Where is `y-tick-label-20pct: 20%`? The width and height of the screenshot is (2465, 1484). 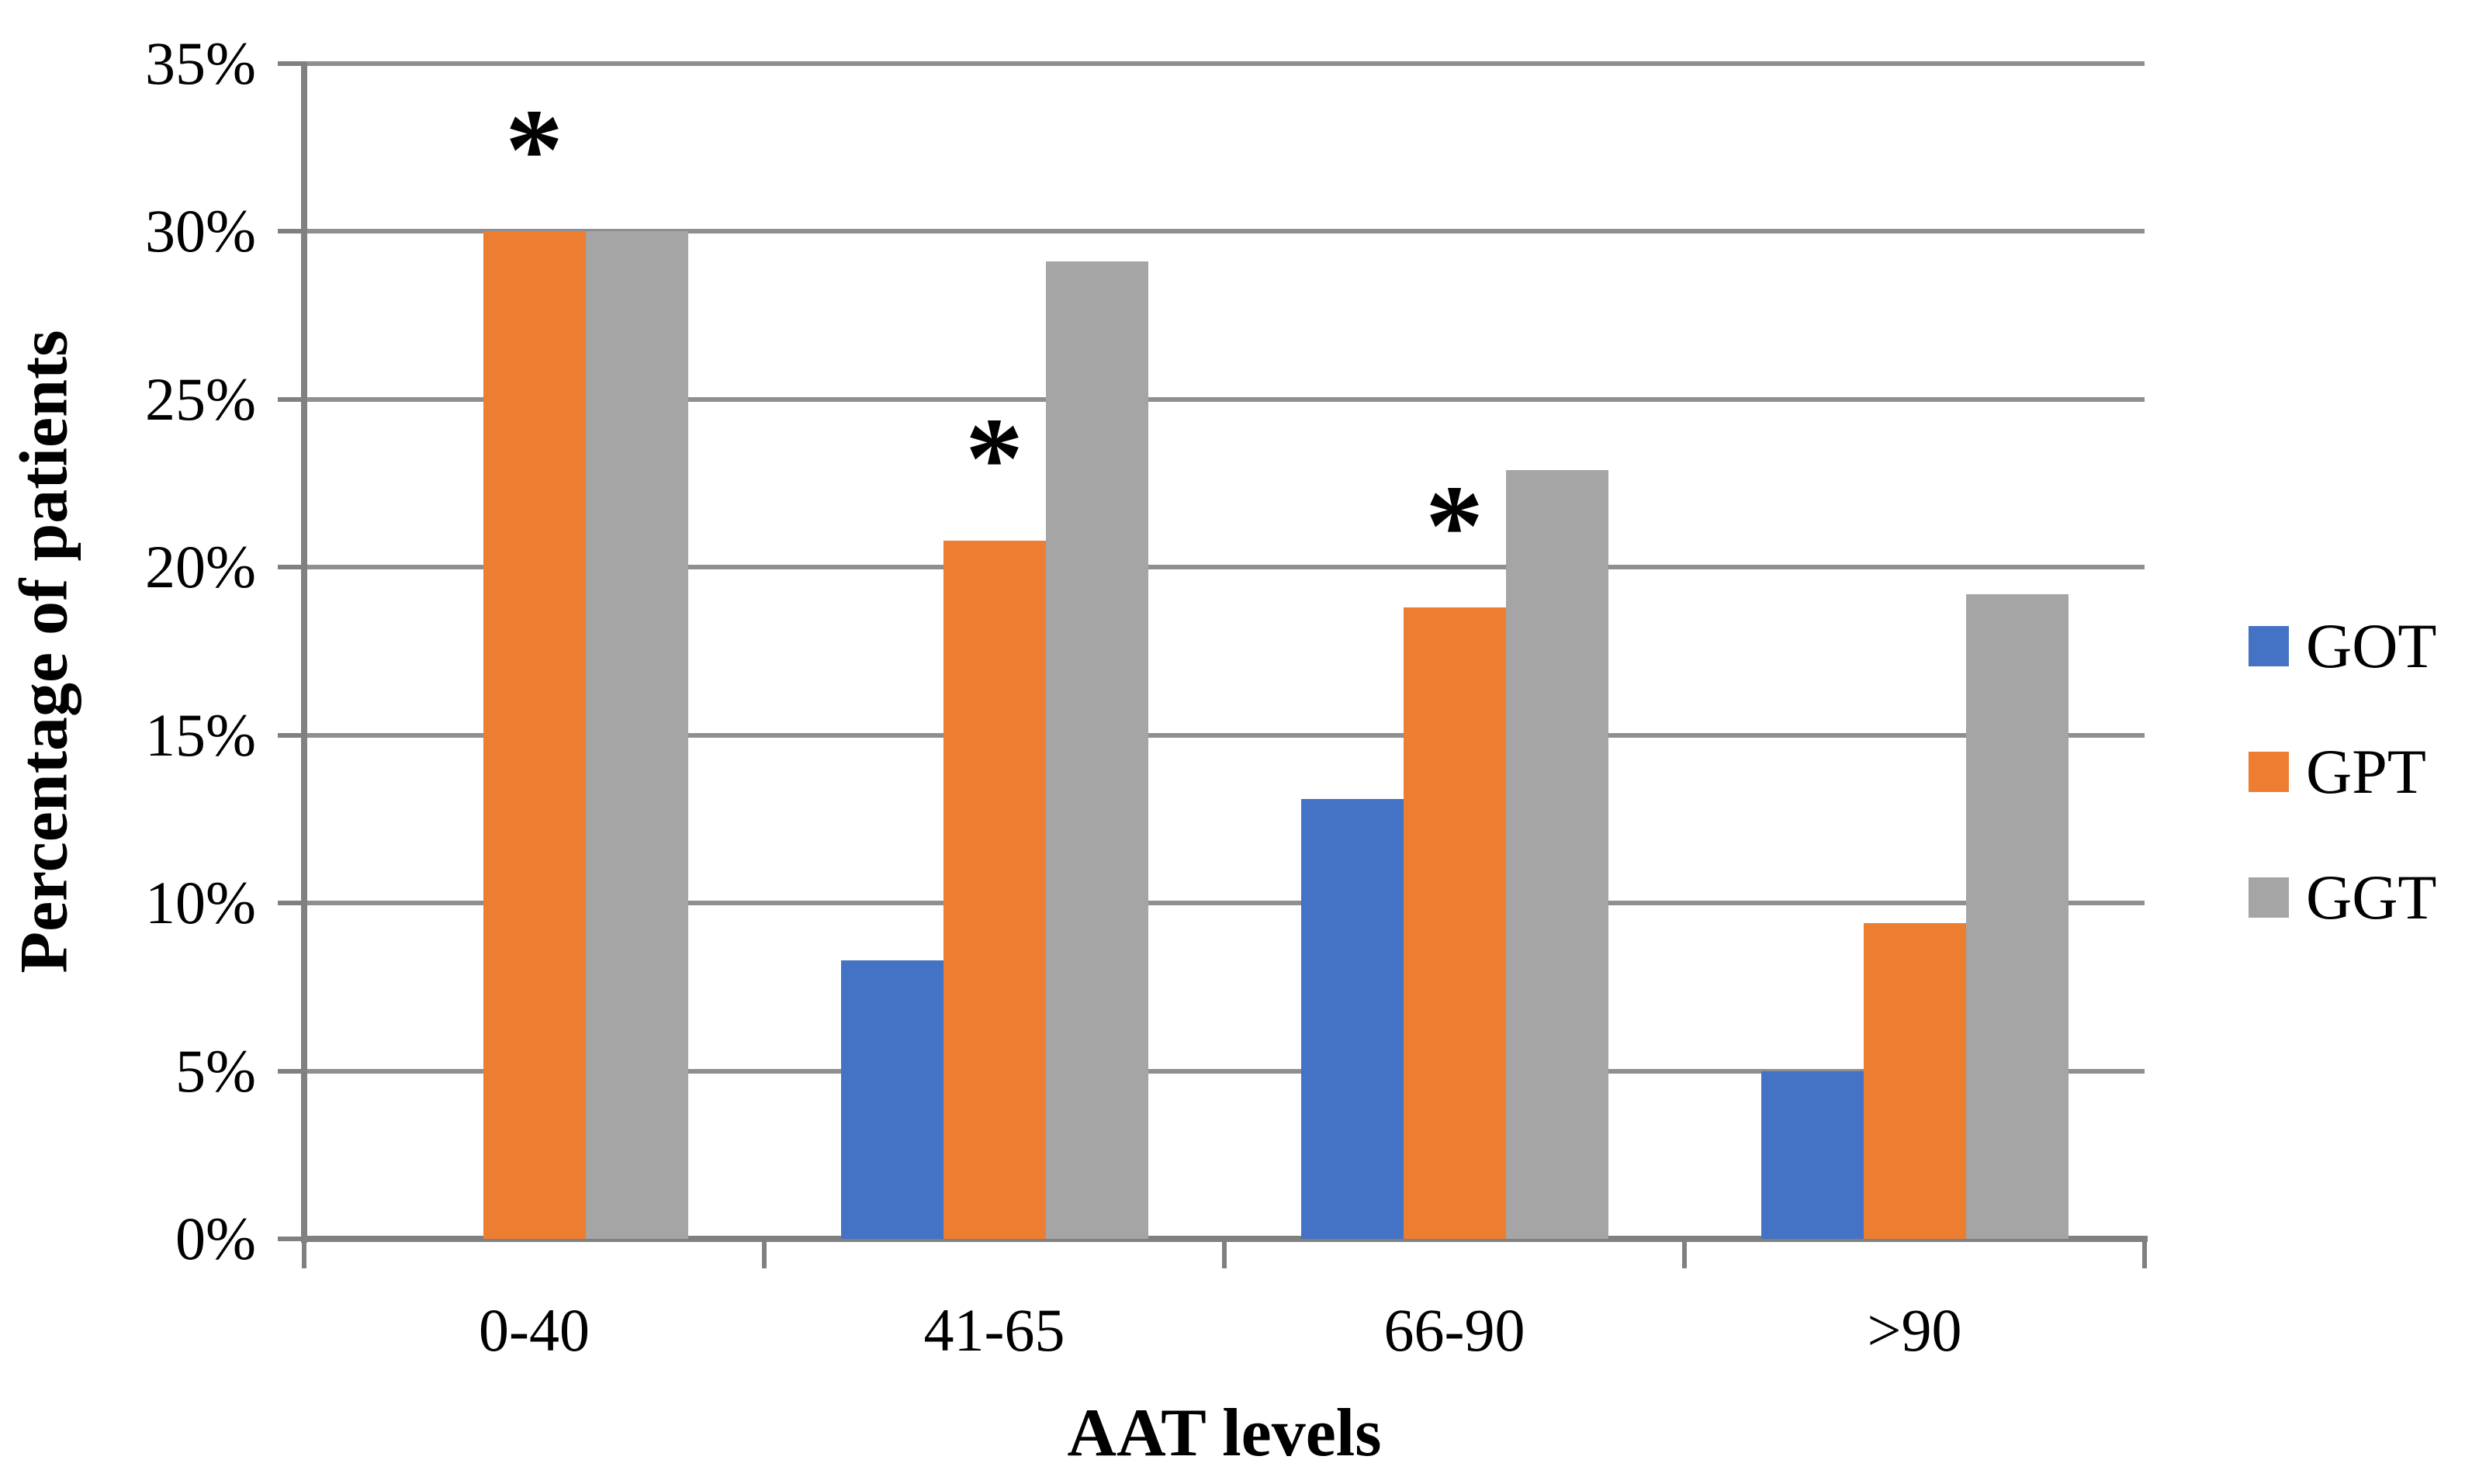
y-tick-label-20pct: 20% is located at coordinates (201, 567).